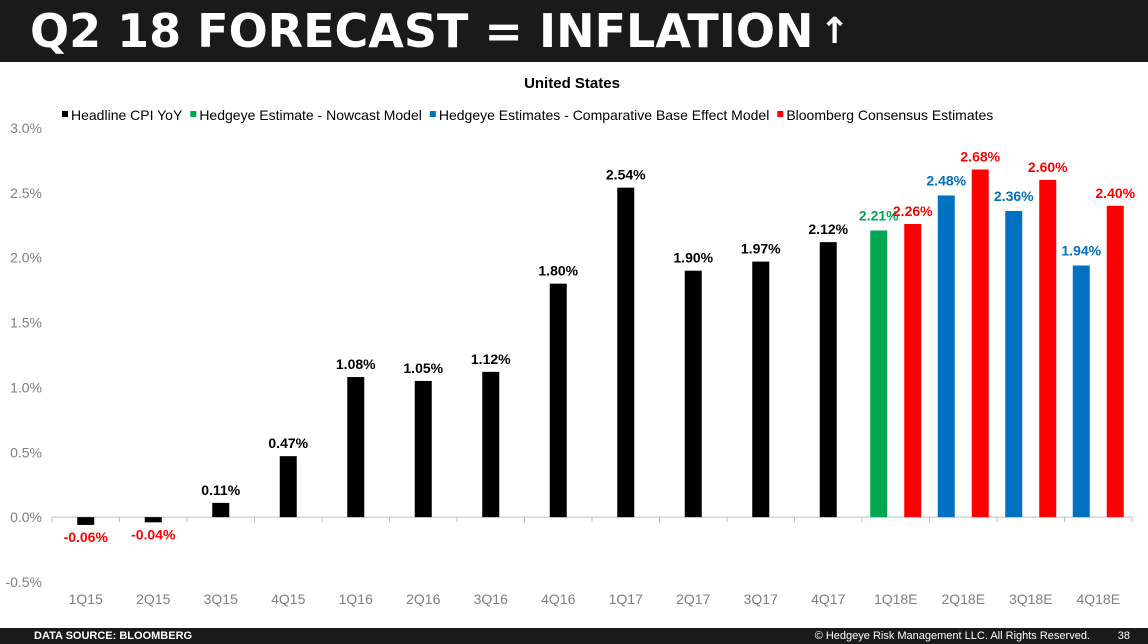  What do you see at coordinates (26, 517) in the screenshot?
I see `y-tick-label: 0.0%` at bounding box center [26, 517].